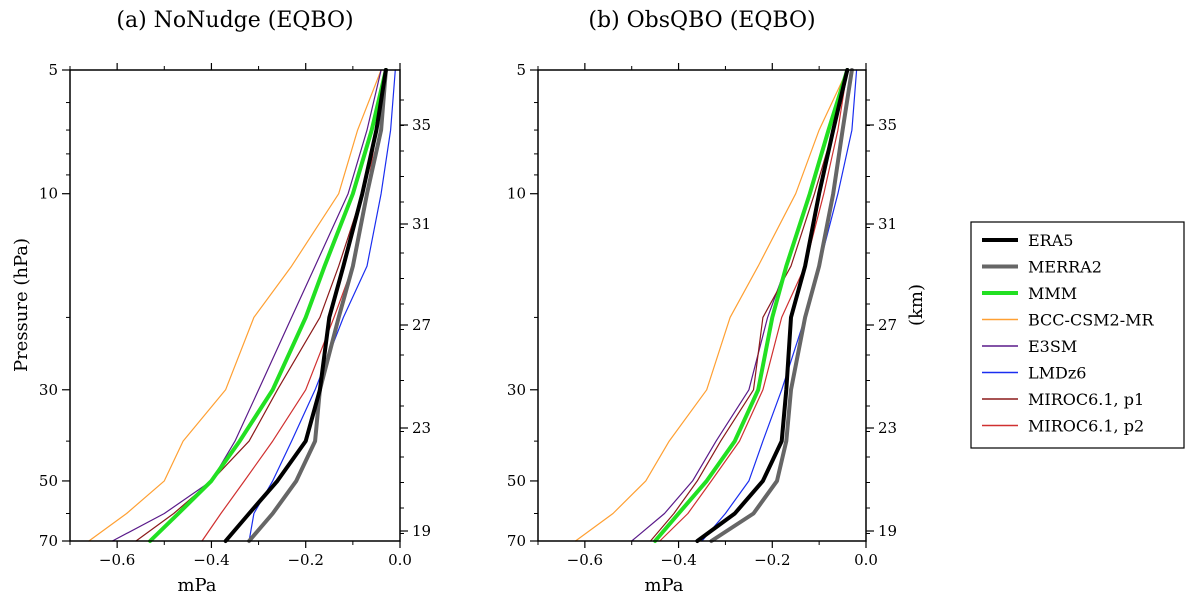 The height and width of the screenshot is (601, 1195). I want to click on chart-title: (b) ObsQBO (EQBO), so click(701, 20).